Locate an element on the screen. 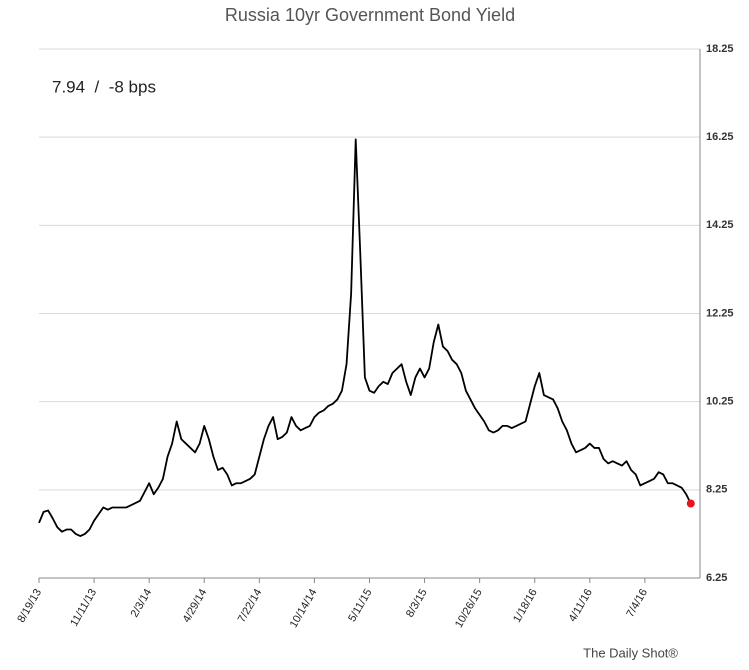  x-tick-label: 4/29/14 is located at coordinates (195, 606).